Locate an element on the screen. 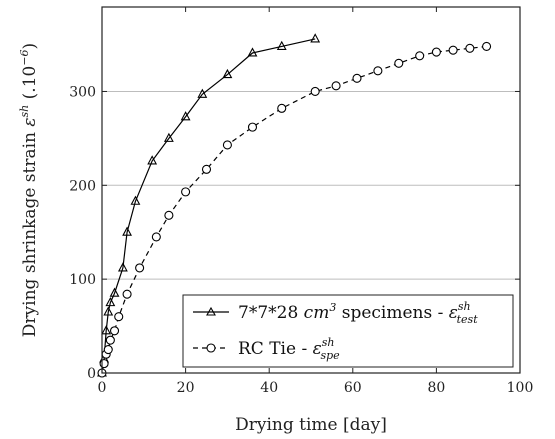 Image resolution: width=555 pixels, height=439 pixels. legend-specimens-text1: 7*7*28 is located at coordinates (271, 313).